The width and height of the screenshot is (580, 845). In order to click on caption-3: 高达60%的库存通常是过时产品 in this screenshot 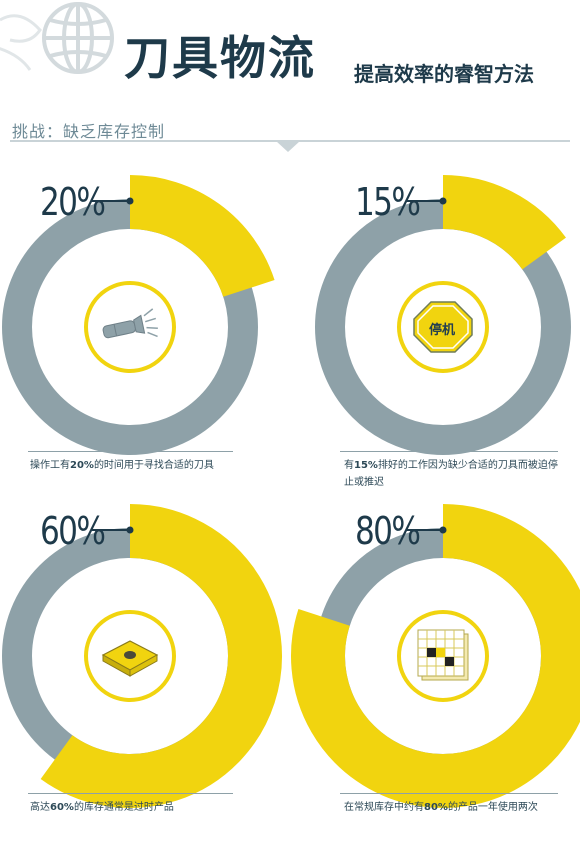, I will do `click(102, 807)`.